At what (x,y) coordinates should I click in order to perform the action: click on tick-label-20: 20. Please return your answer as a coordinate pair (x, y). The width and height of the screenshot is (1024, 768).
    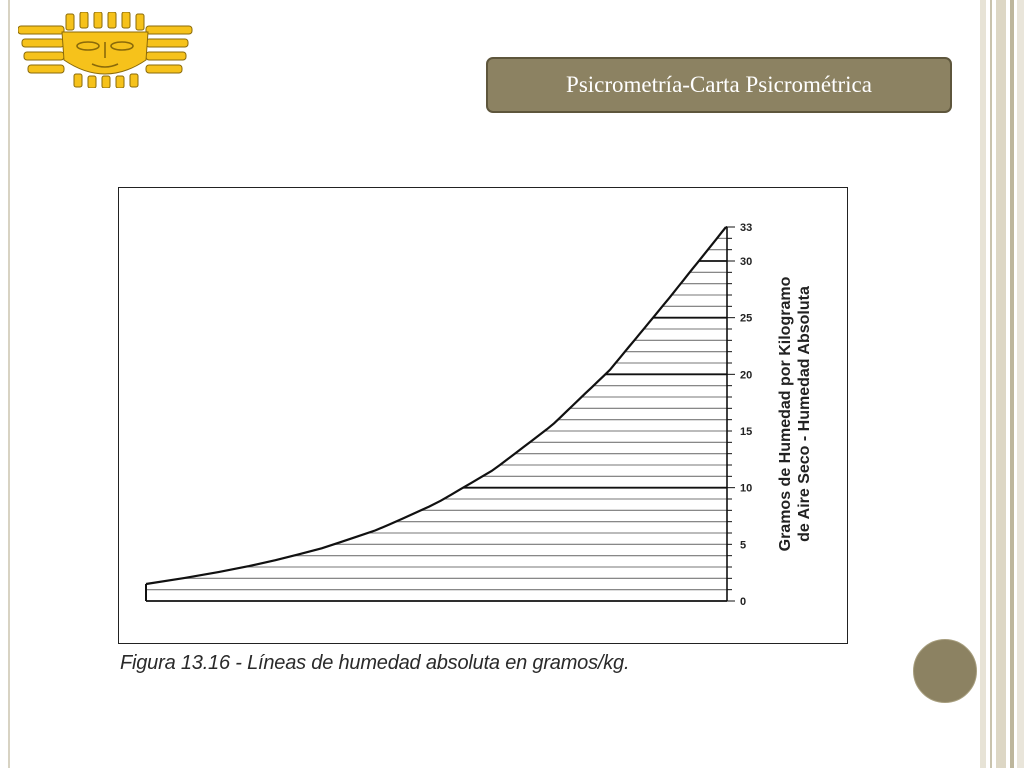
    Looking at the image, I should click on (746, 375).